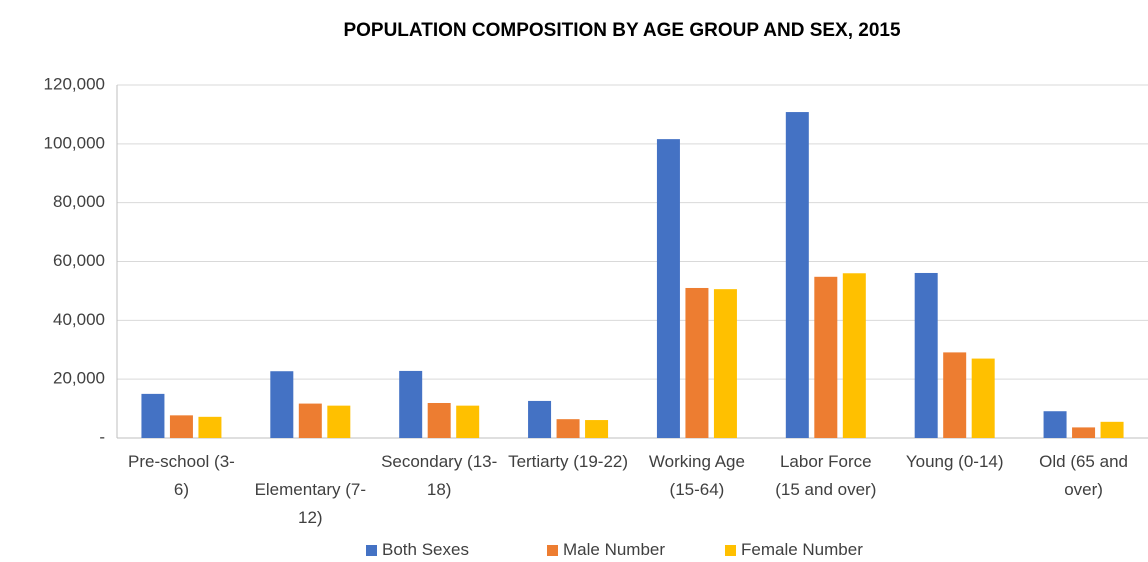  I want to click on y-tick-label: 40,000, so click(79, 319).